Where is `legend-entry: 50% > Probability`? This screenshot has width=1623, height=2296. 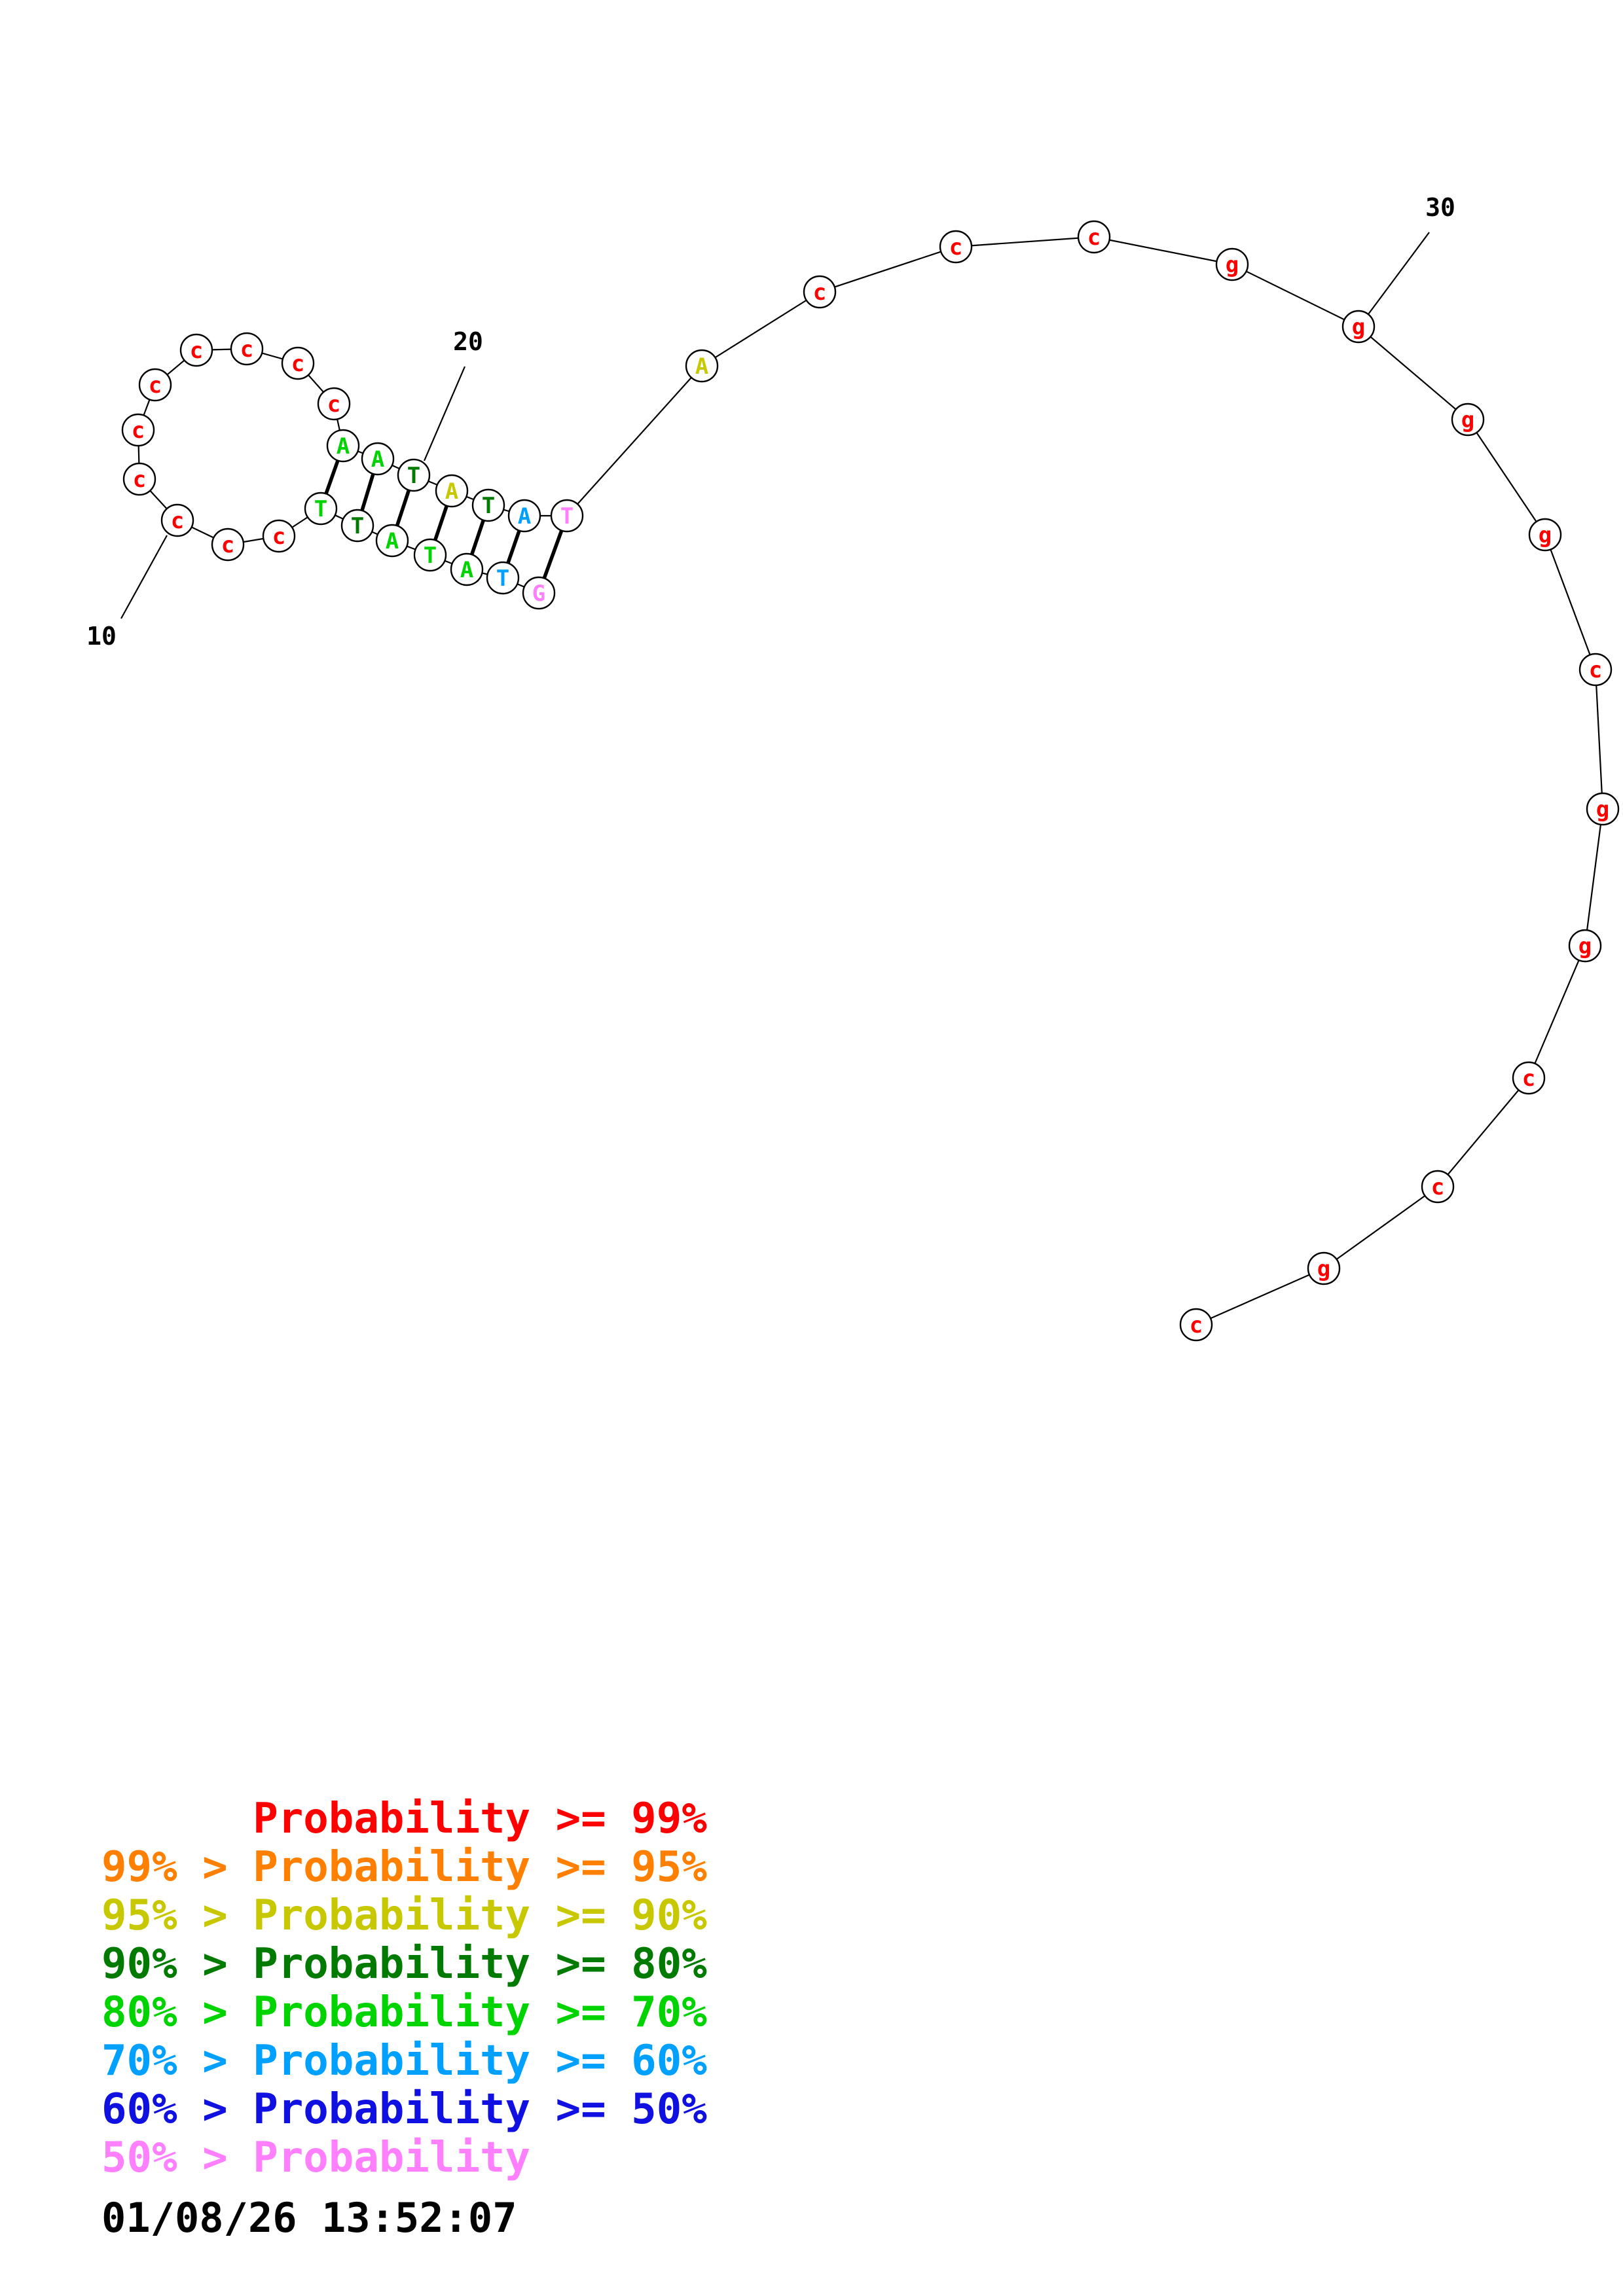 legend-entry: 50% > Probability is located at coordinates (316, 2158).